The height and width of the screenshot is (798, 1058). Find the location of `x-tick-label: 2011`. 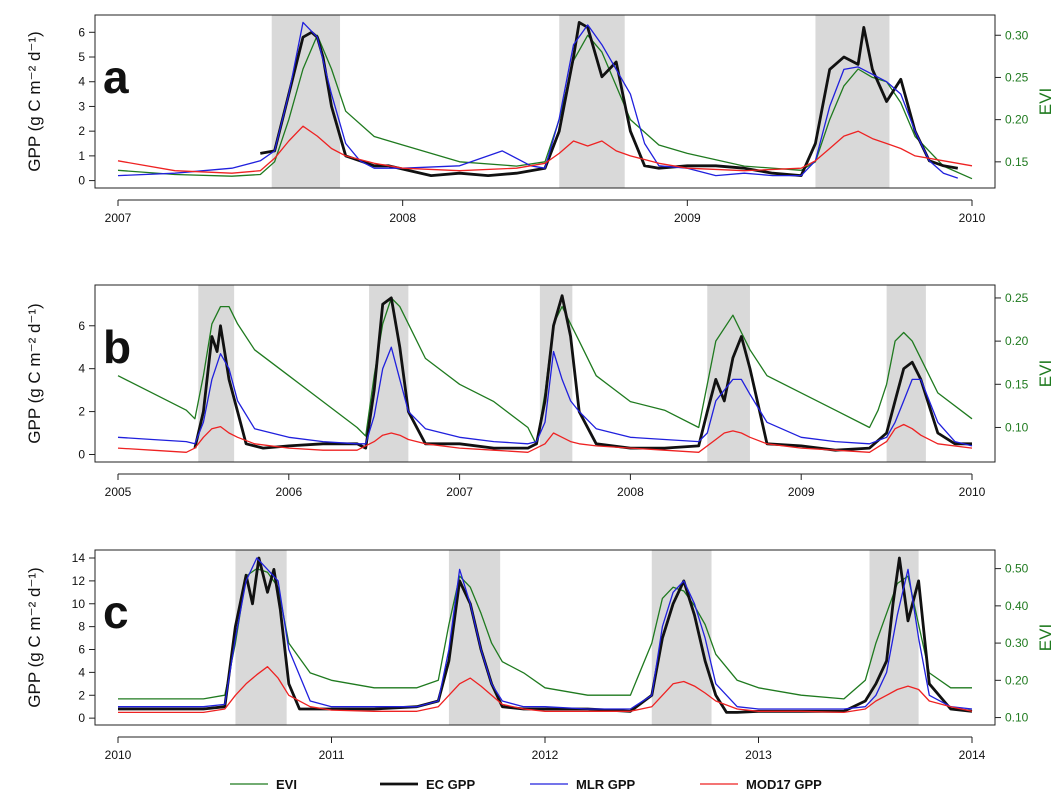

x-tick-label: 2011 is located at coordinates (332, 755).